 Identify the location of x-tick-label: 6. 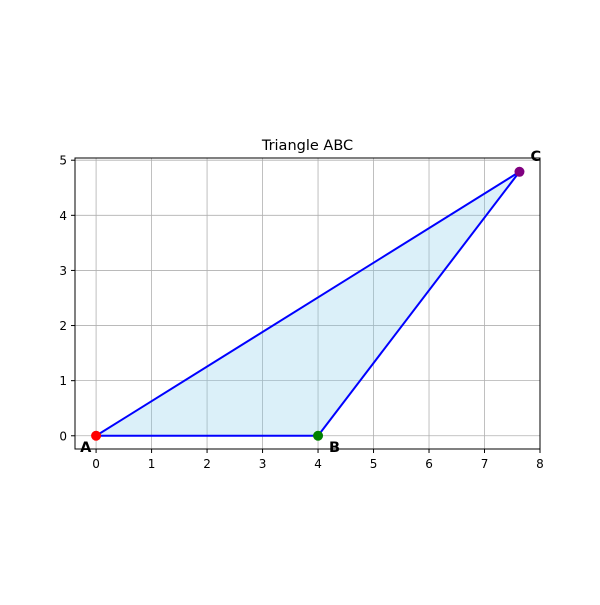
(429, 464).